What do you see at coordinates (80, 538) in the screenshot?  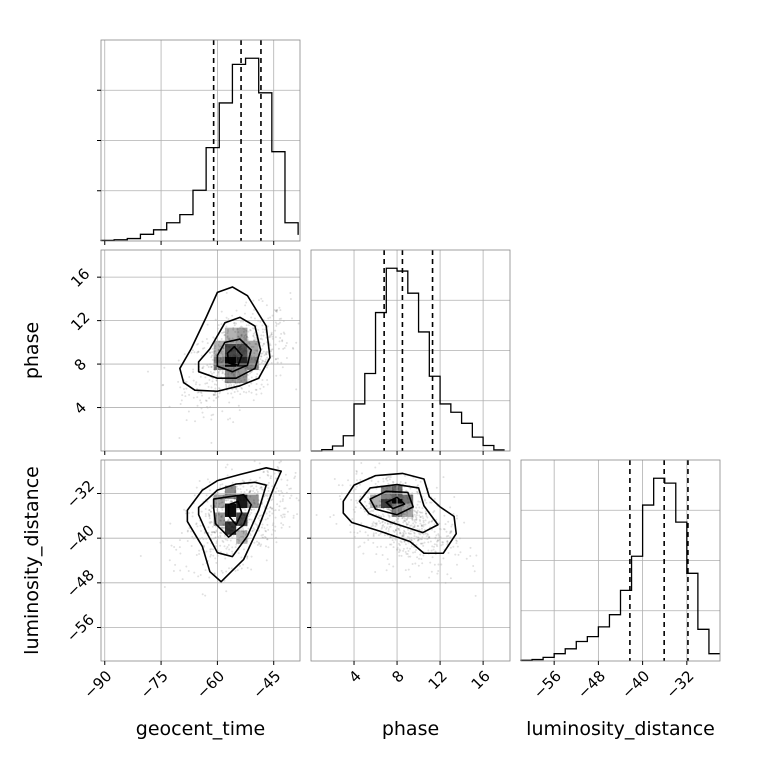 I see `y-tick-label: −40` at bounding box center [80, 538].